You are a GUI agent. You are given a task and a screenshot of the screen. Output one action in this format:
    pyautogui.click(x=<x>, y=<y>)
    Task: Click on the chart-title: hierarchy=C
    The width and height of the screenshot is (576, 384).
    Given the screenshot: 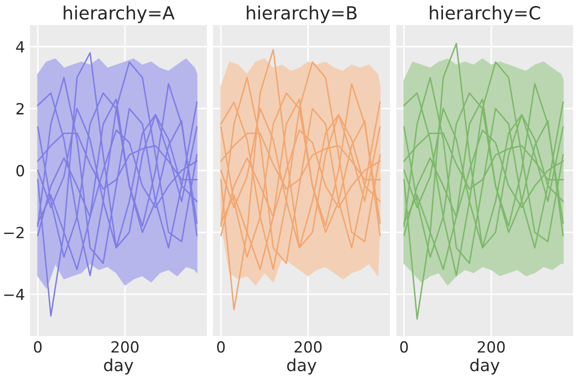 What is the action you would take?
    pyautogui.click(x=485, y=15)
    